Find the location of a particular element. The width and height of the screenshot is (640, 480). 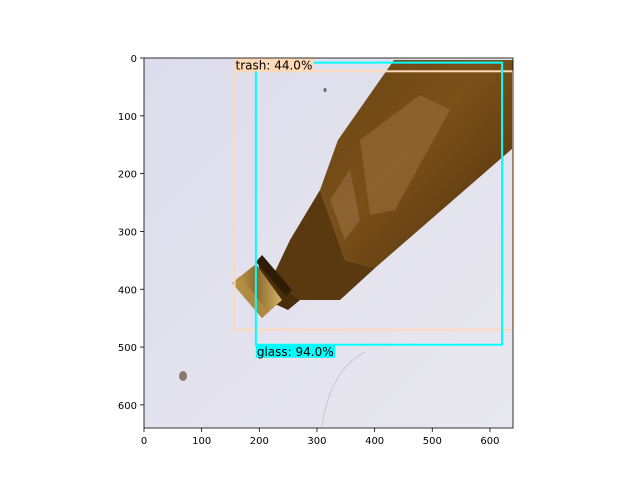

bottle-cap is located at coordinates (257, 291).